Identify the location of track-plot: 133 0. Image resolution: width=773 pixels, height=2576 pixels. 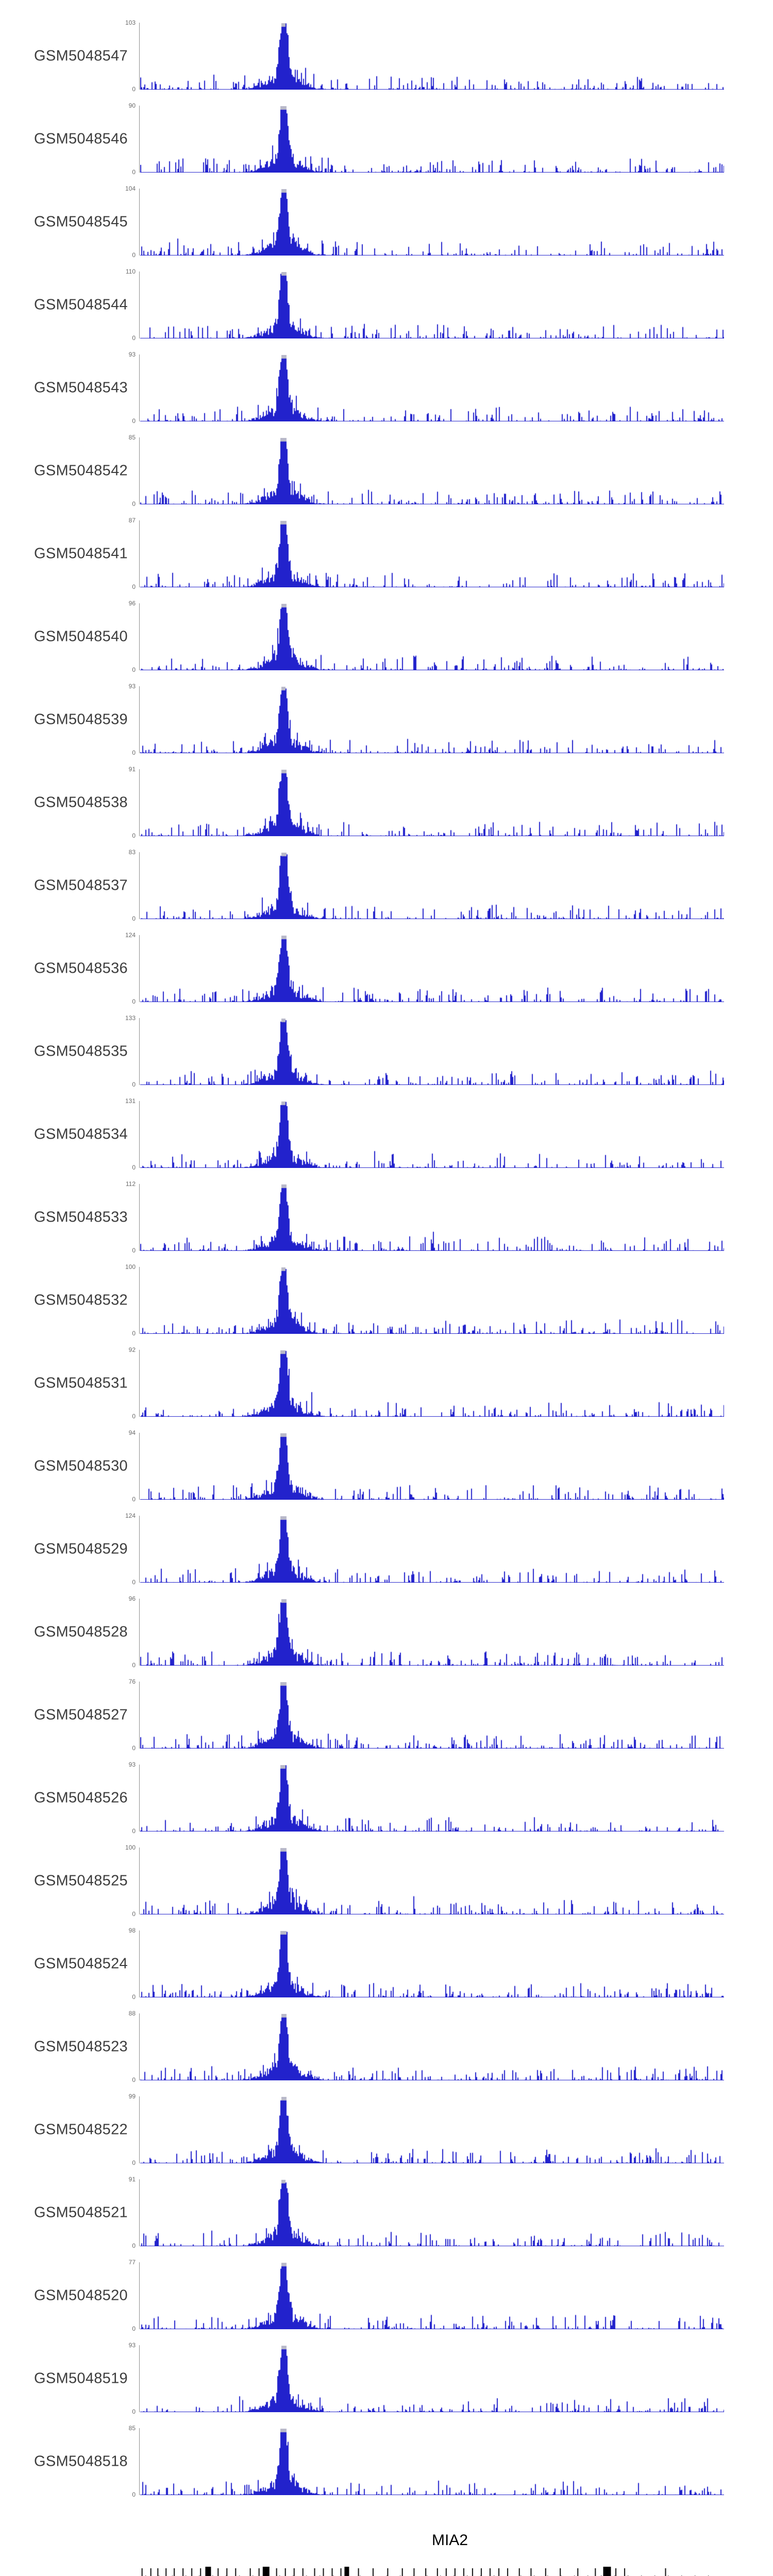
(424, 1051).